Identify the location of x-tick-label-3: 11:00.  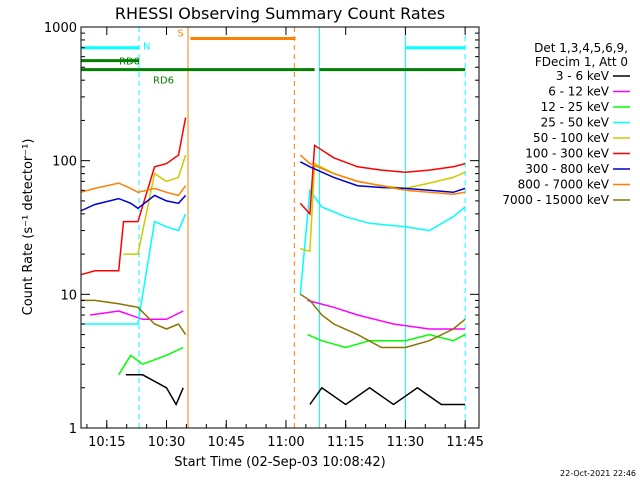
(285, 442).